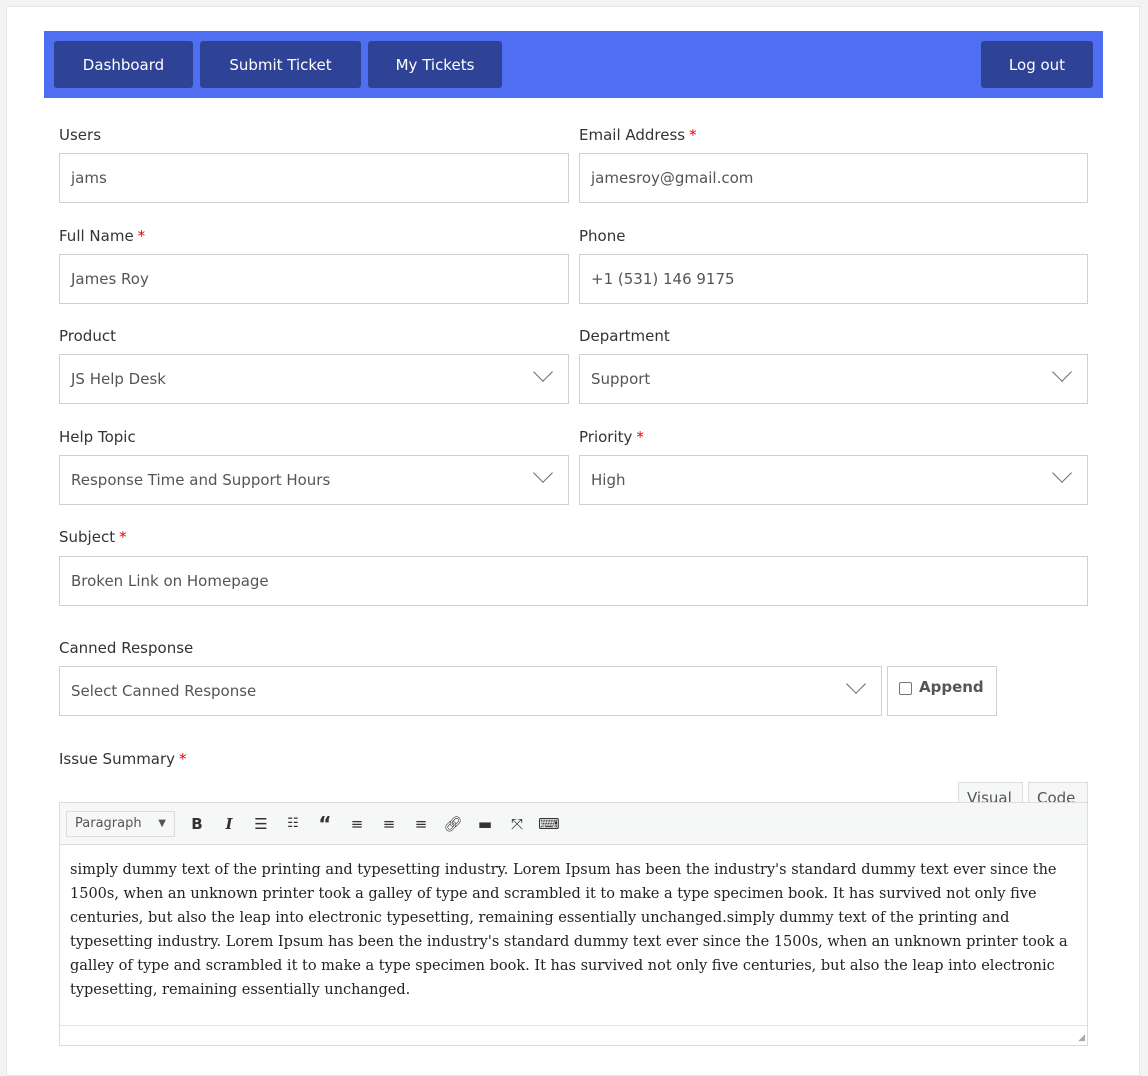 The image size is (1148, 1076). I want to click on email-input: jamesroy@gmail.com, so click(833, 178).